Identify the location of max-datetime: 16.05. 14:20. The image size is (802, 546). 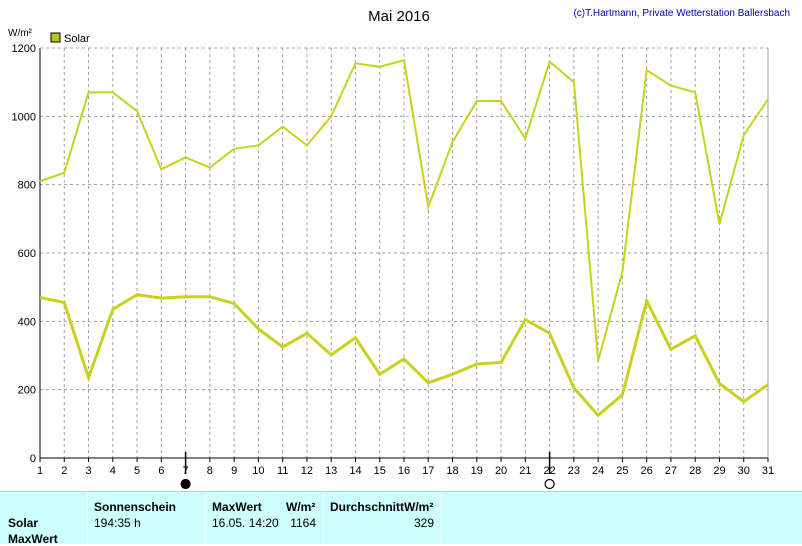
(245, 523).